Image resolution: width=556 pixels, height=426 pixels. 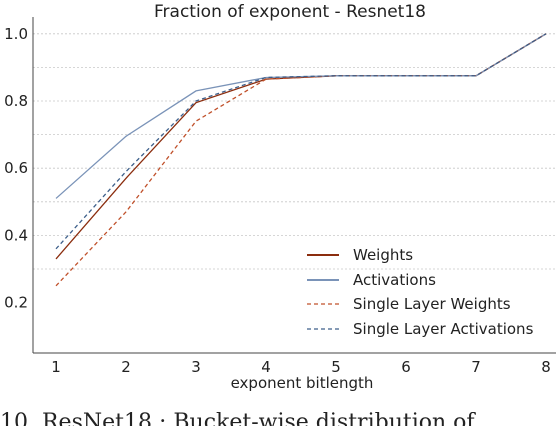 I want to click on y-tick-label: 0.6, so click(x=16, y=168).